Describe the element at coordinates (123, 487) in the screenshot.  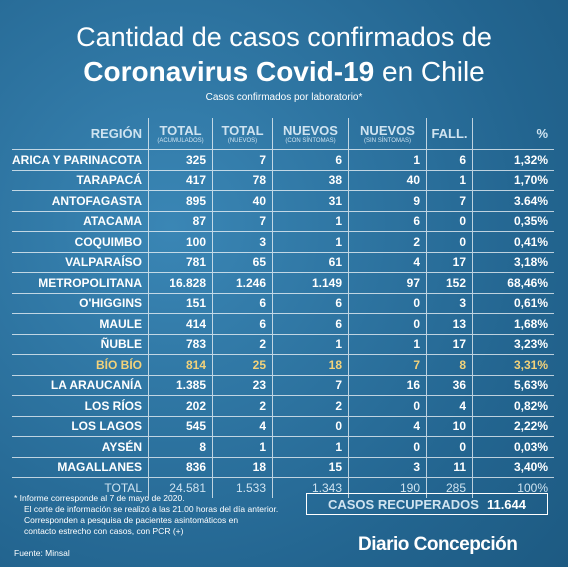
I see `total-label: TOTAL` at that location.